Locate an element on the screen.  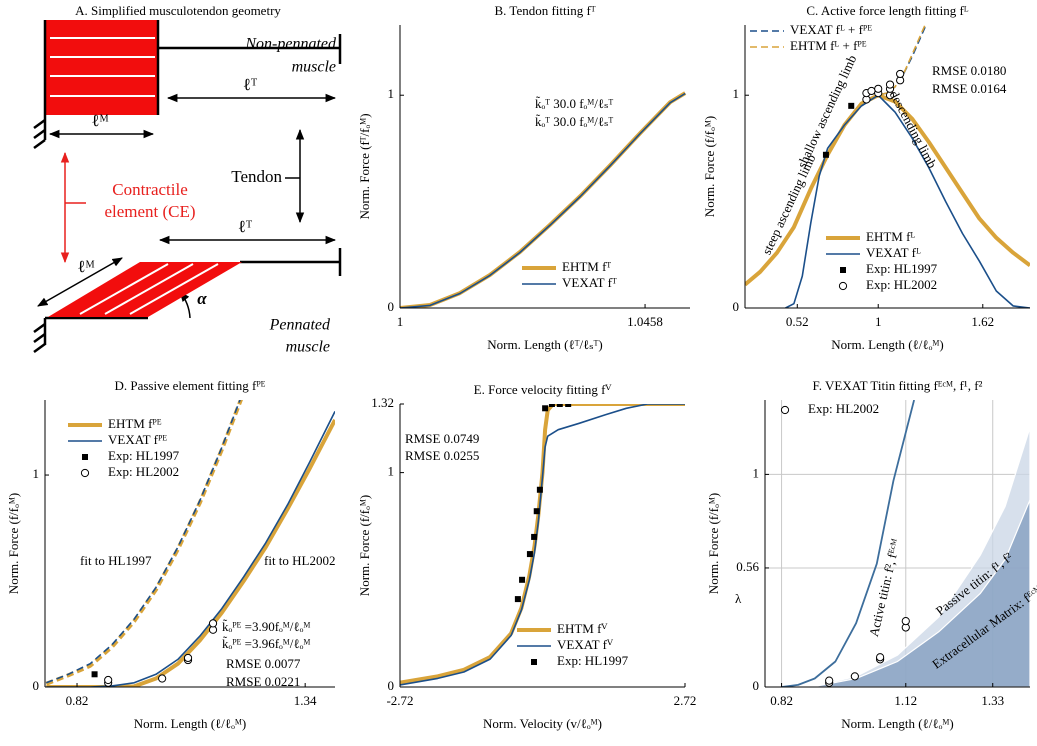
series-label: Active titin: f², fᴱᶜᴹ is located at coordinates (884, 587).